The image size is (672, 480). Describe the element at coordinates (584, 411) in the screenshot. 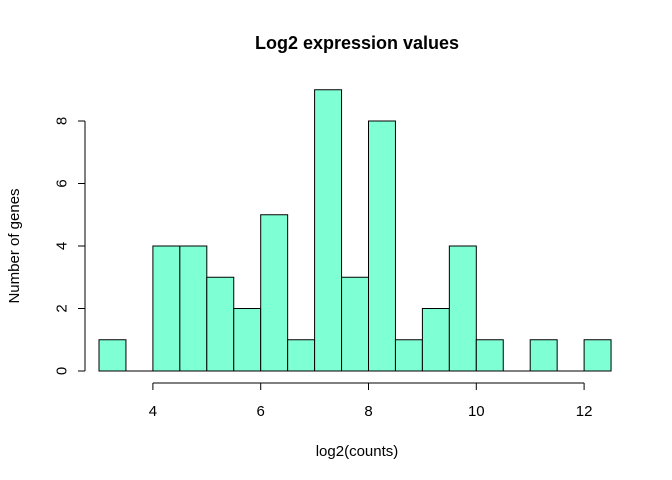

I see `x-tick-label: 12` at that location.